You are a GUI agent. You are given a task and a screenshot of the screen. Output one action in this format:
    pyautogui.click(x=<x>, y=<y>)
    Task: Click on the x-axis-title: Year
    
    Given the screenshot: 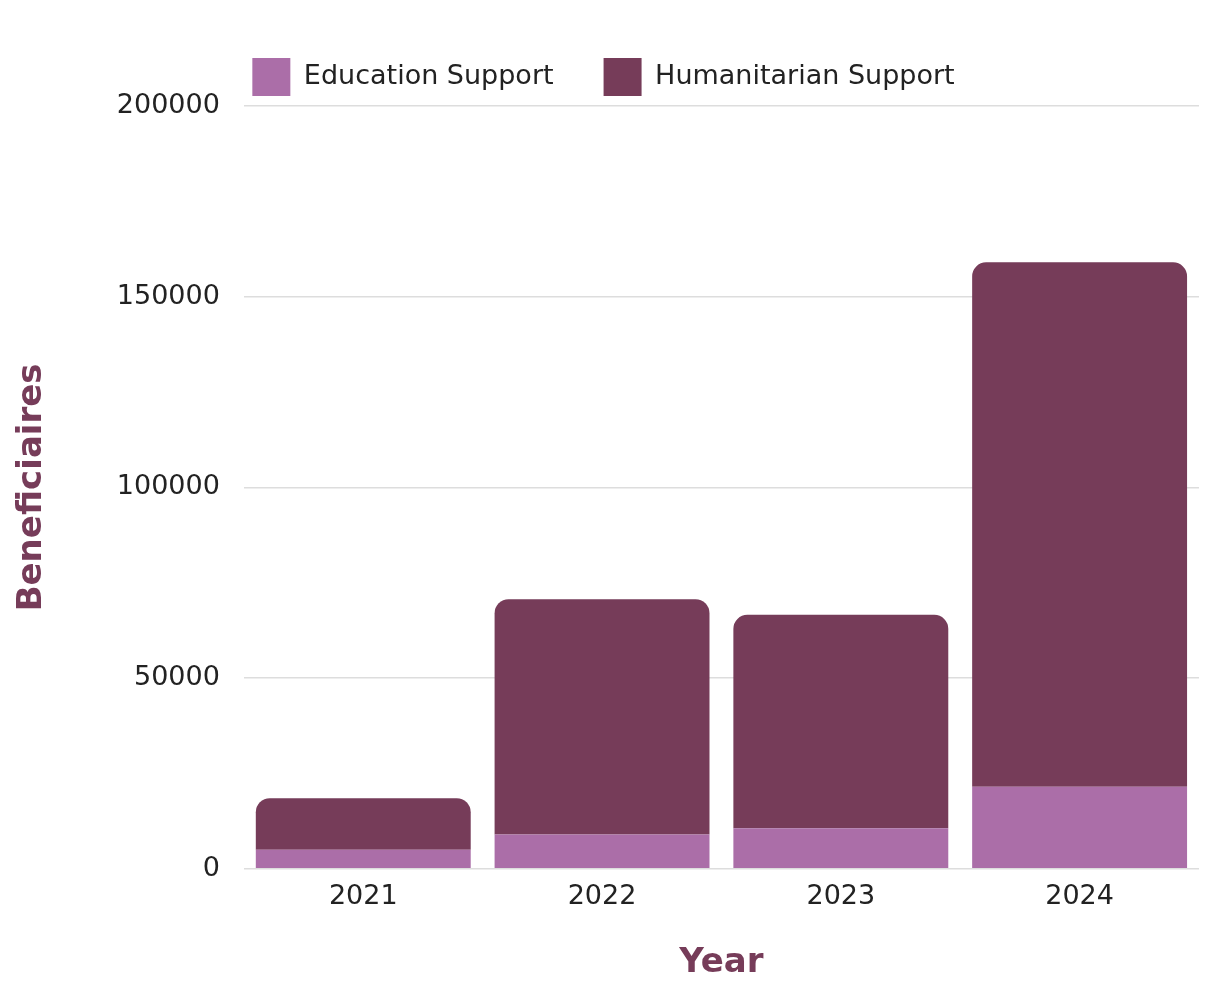 What is the action you would take?
    pyautogui.click(x=721, y=960)
    